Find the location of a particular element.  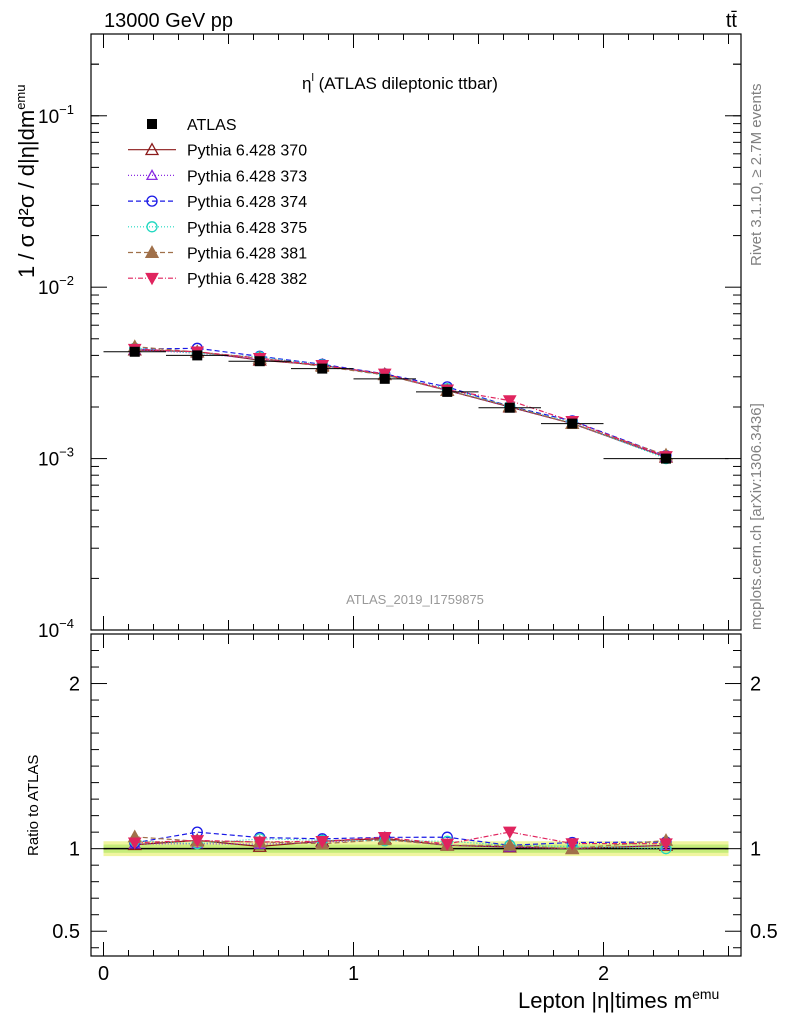

legend-marker-data is located at coordinates (152, 124).